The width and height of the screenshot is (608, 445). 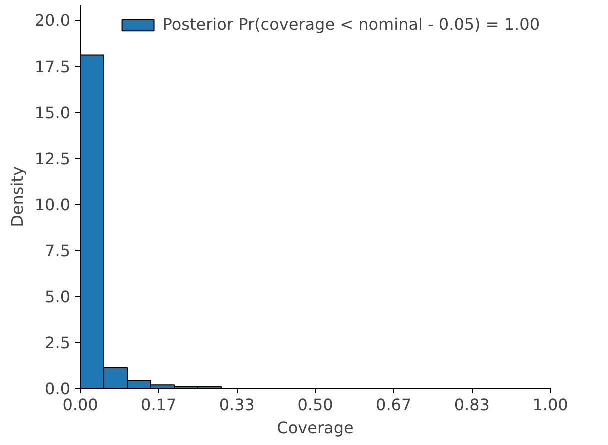 I want to click on x-tick-label: 0.17, so click(x=159, y=405).